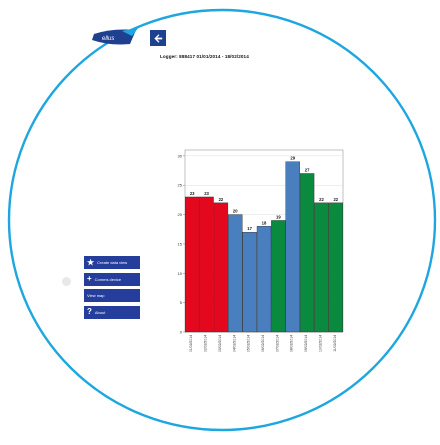 The height and width of the screenshot is (445, 440). What do you see at coordinates (292, 158) in the screenshot?
I see `data-label: 29` at bounding box center [292, 158].